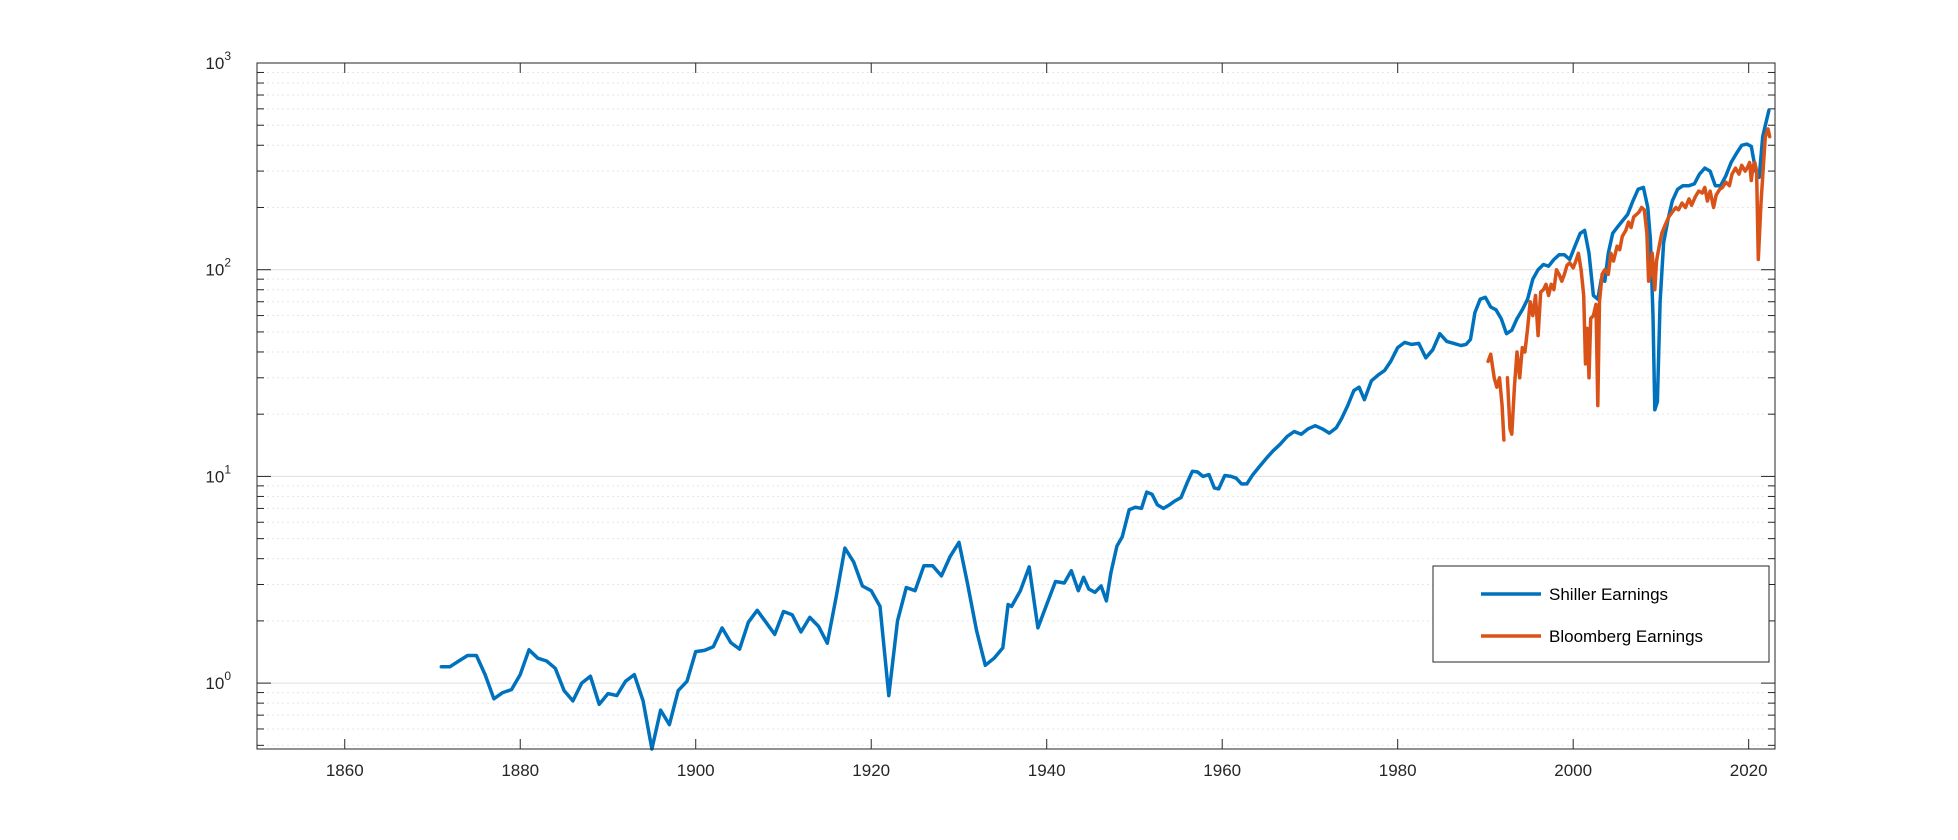 This screenshot has height=840, width=1958. What do you see at coordinates (218, 474) in the screenshot?
I see `y-tick-label: 10¹` at bounding box center [218, 474].